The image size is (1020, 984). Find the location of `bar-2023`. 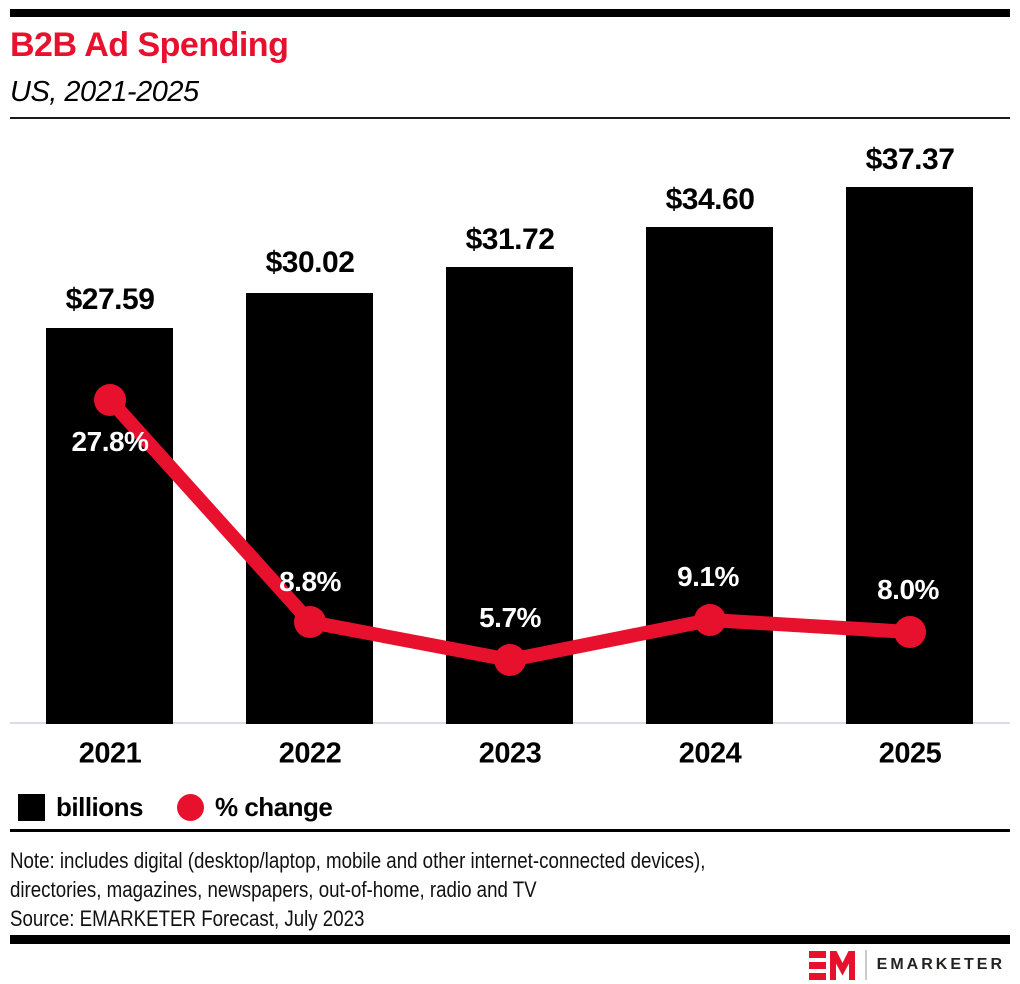

bar-2023 is located at coordinates (509, 495).